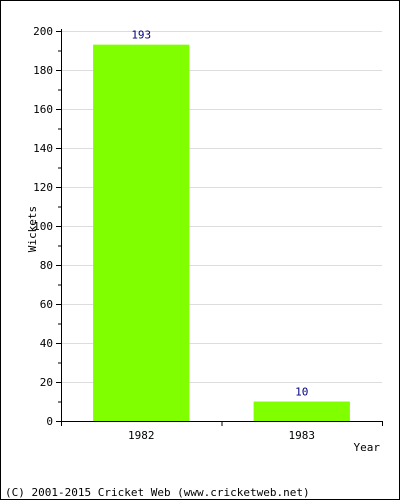 This screenshot has height=500, width=400. I want to click on y-tick-label: 160, so click(43, 109).